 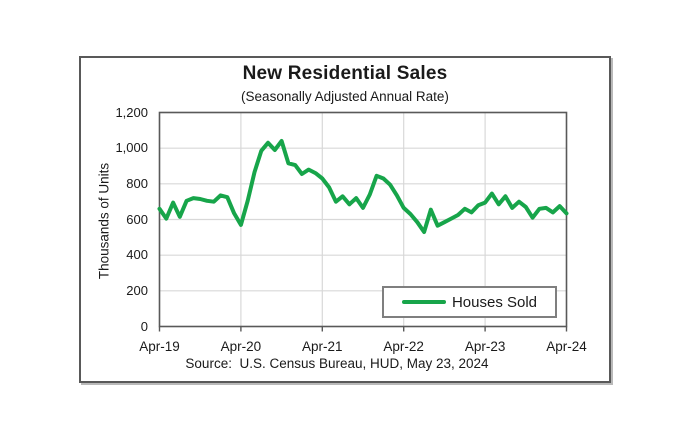 What do you see at coordinates (345, 96) in the screenshot?
I see `chart-subtitle: (Seasonally Adjusted Annual Rate)` at bounding box center [345, 96].